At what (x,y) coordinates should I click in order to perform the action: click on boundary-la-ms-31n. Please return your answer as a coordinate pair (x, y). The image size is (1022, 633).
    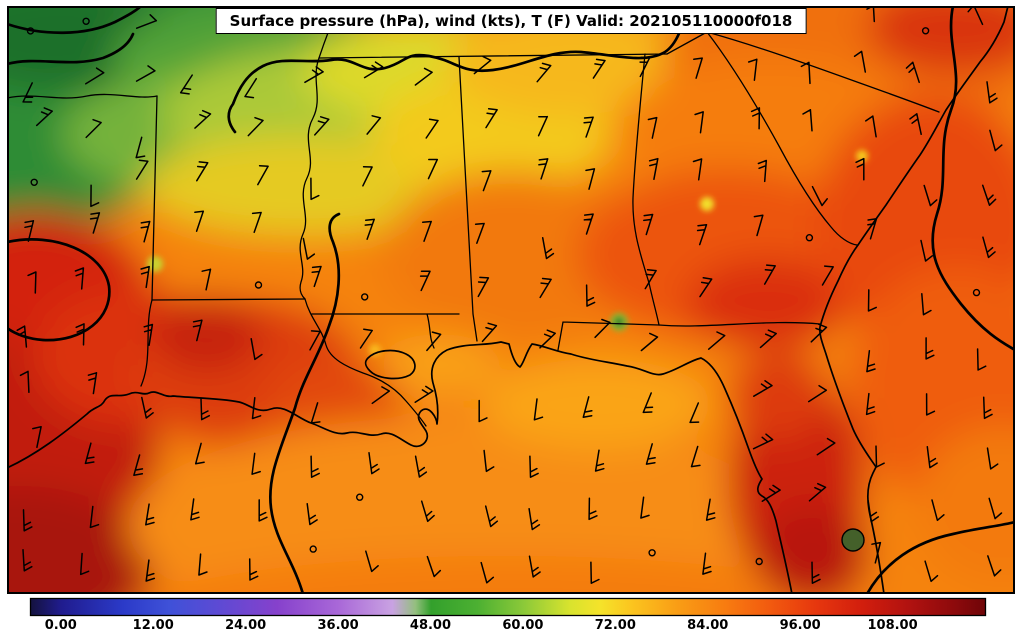
    Looking at the image, I should click on (385, 331).